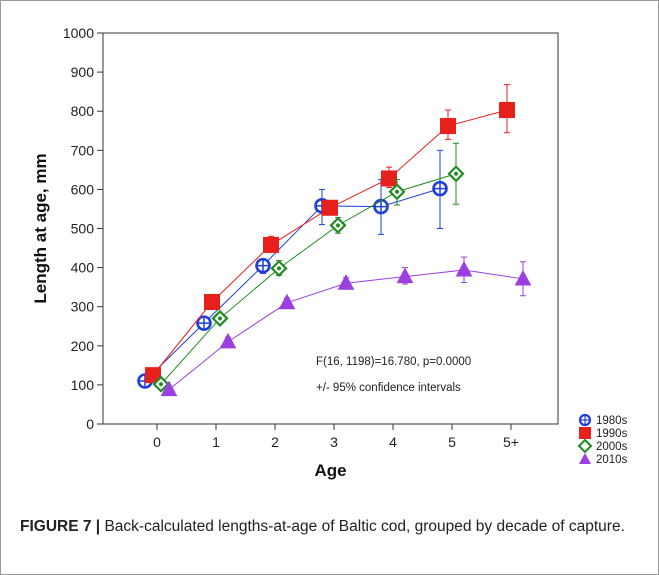 The image size is (659, 575). What do you see at coordinates (216, 442) in the screenshot?
I see `x-tick-label: 1` at bounding box center [216, 442].